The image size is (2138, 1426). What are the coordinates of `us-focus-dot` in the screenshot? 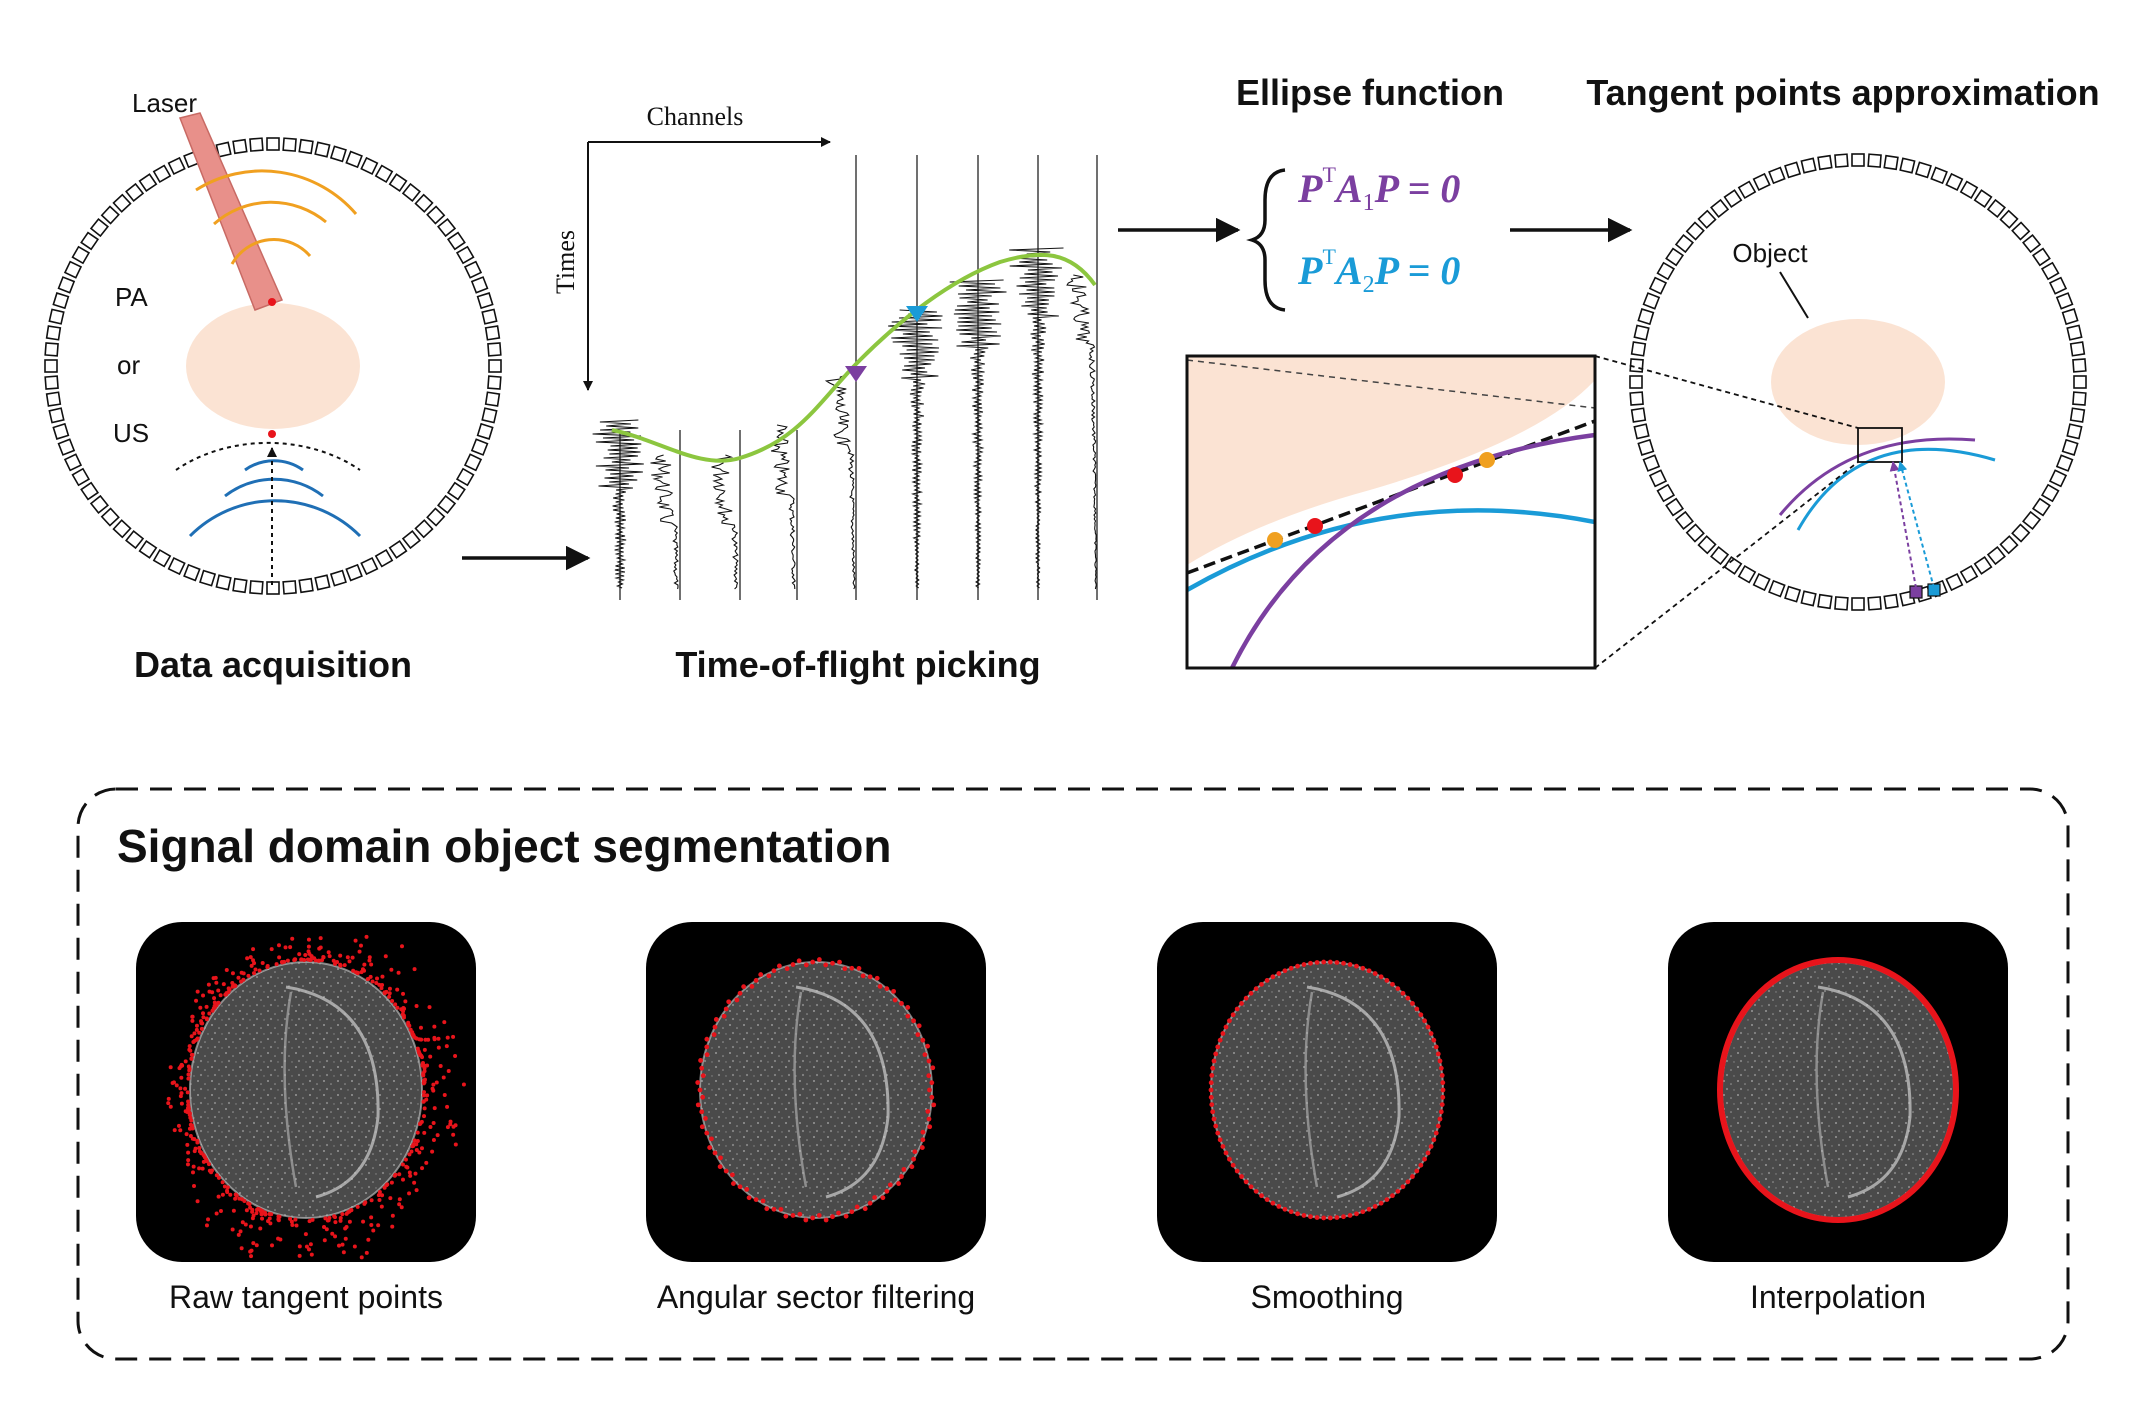 It's located at (272, 434).